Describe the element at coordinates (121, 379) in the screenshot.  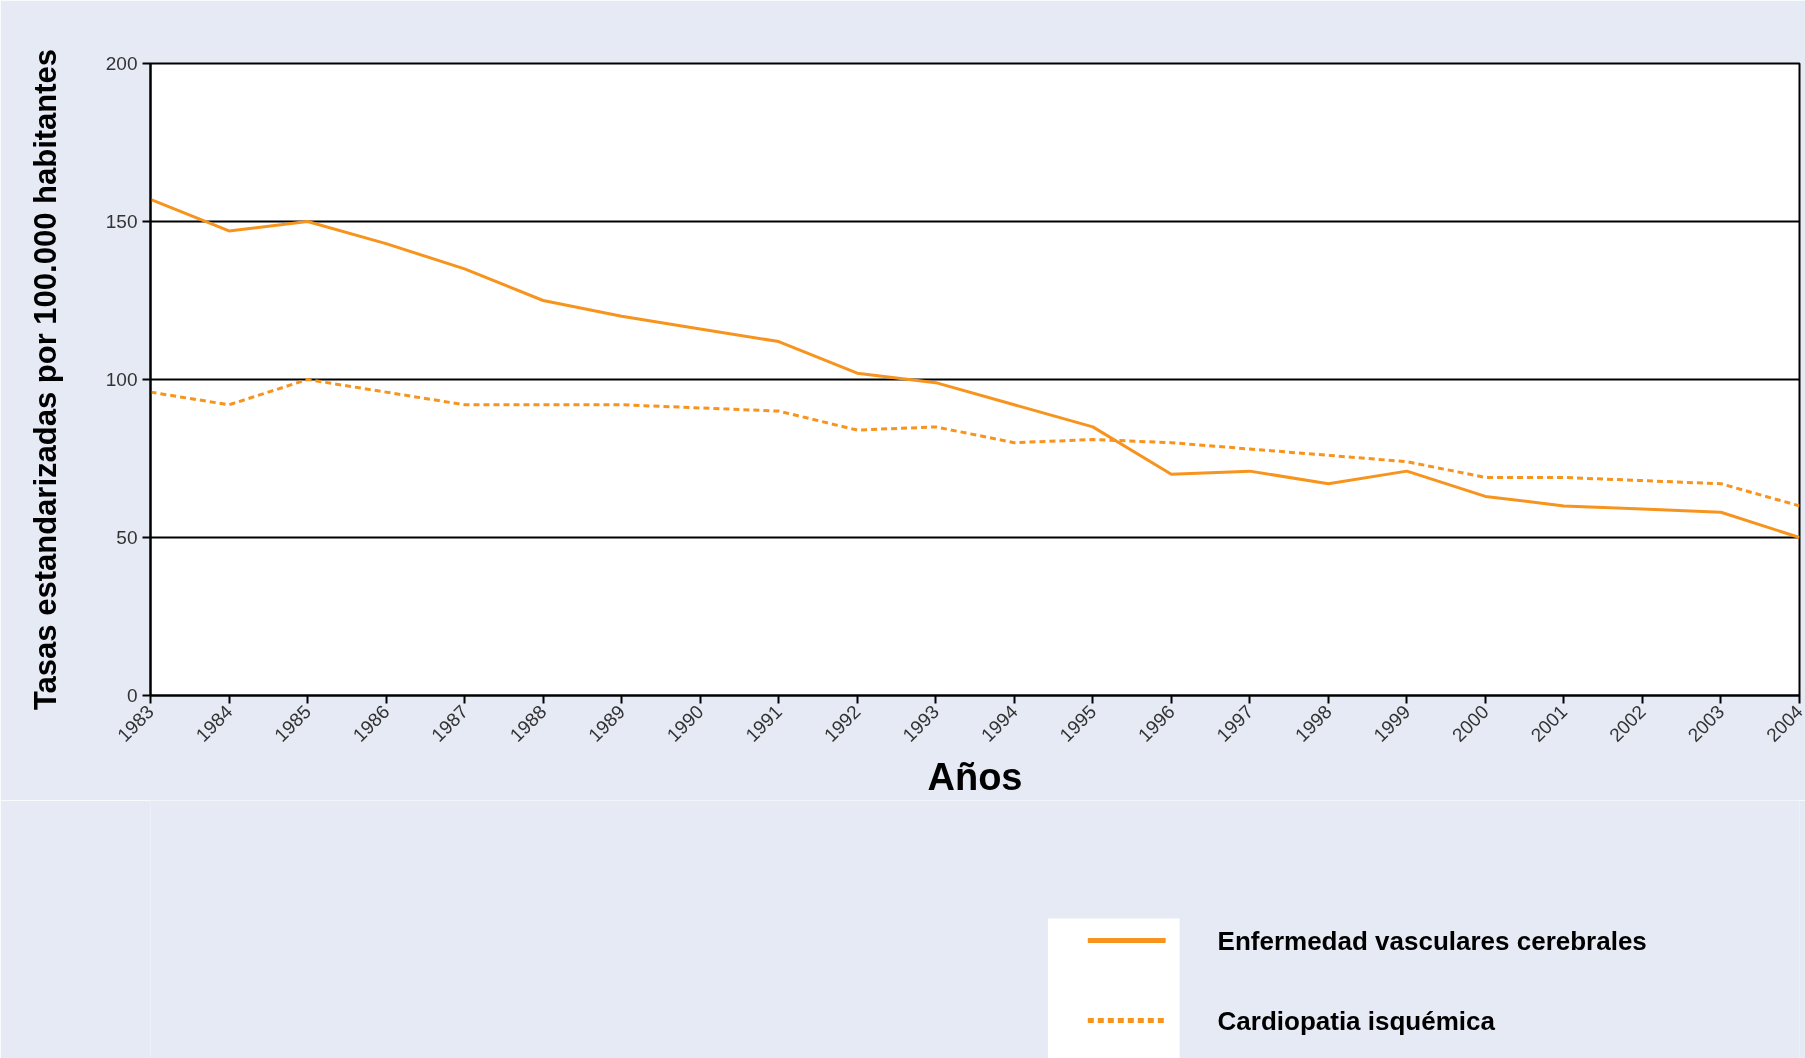
I see `y-tick-label: 100` at that location.